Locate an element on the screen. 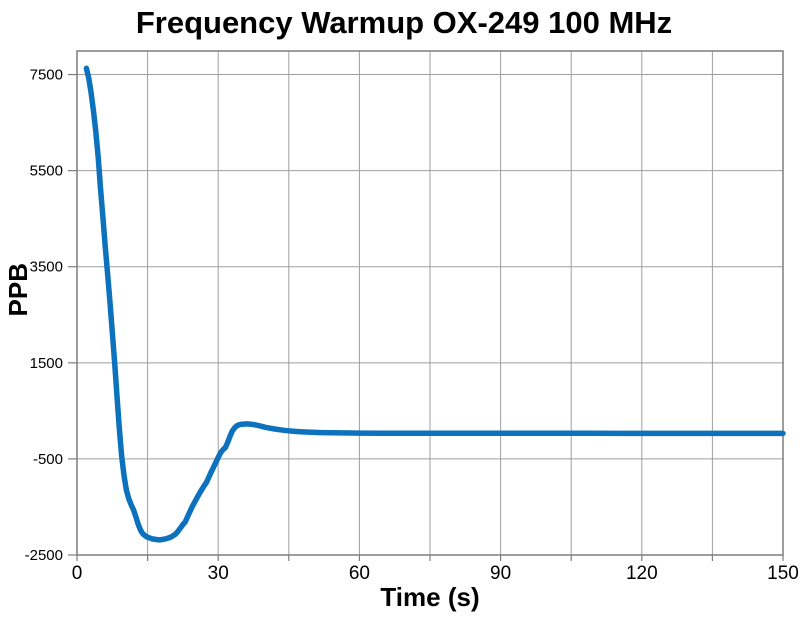 Image resolution: width=808 pixels, height=617 pixels. chart-title: Frequency Warmup OX-249 100 MHz is located at coordinates (404, 22).